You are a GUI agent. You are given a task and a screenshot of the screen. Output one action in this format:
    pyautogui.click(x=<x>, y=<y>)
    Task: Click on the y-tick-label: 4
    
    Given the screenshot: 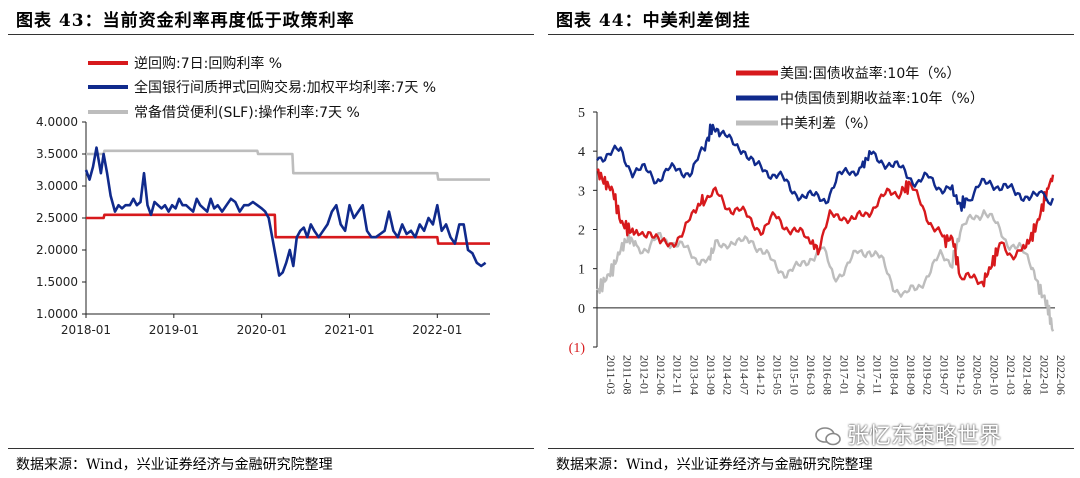 What is the action you would take?
    pyautogui.click(x=581, y=152)
    